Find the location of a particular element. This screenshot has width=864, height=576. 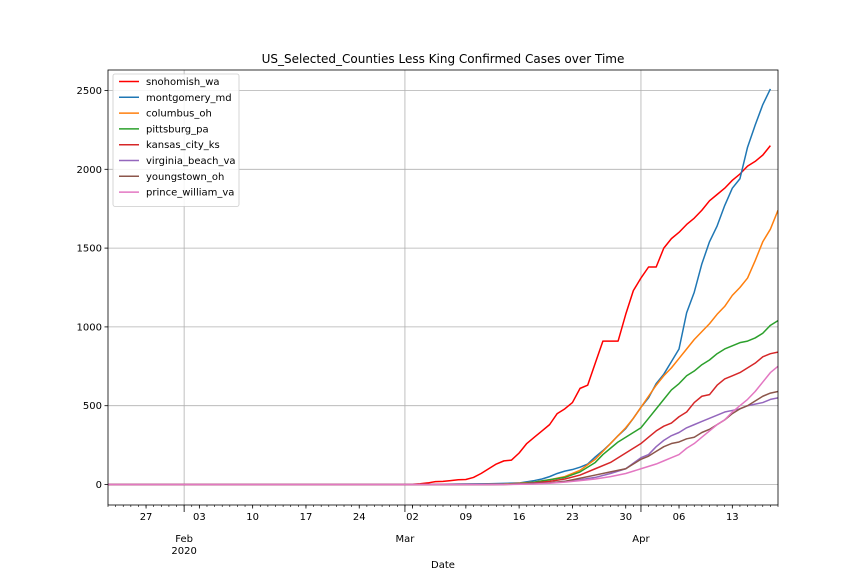

y-tick-label: 2500 is located at coordinates (89, 91).